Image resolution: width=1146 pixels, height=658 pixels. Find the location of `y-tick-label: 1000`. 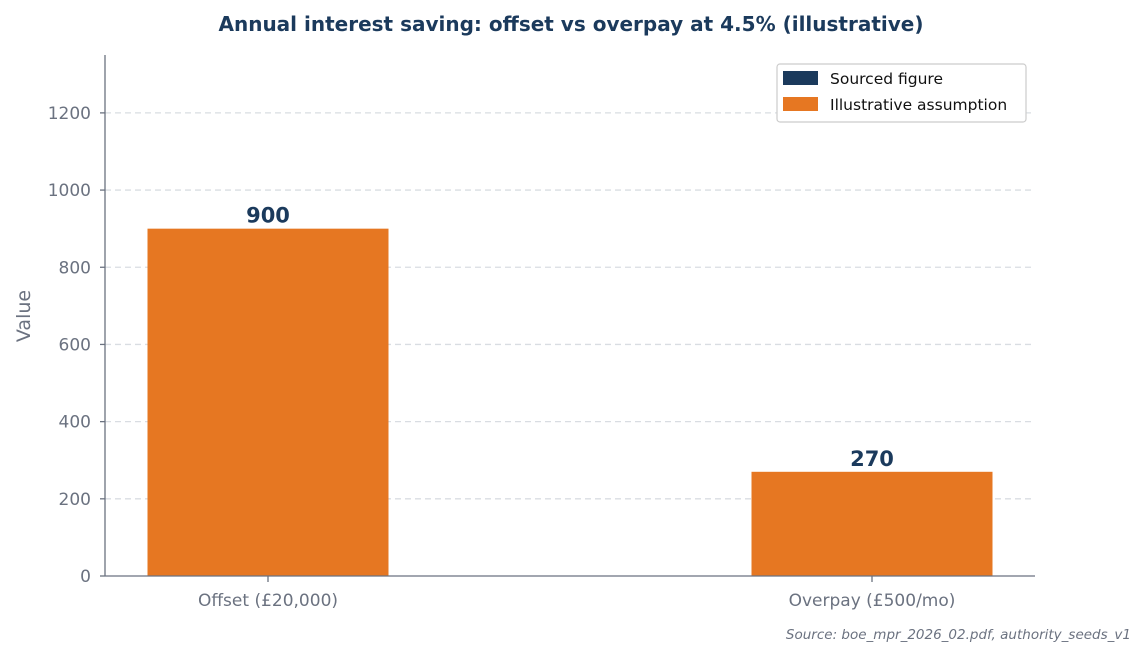

y-tick-label: 1000 is located at coordinates (69, 191).